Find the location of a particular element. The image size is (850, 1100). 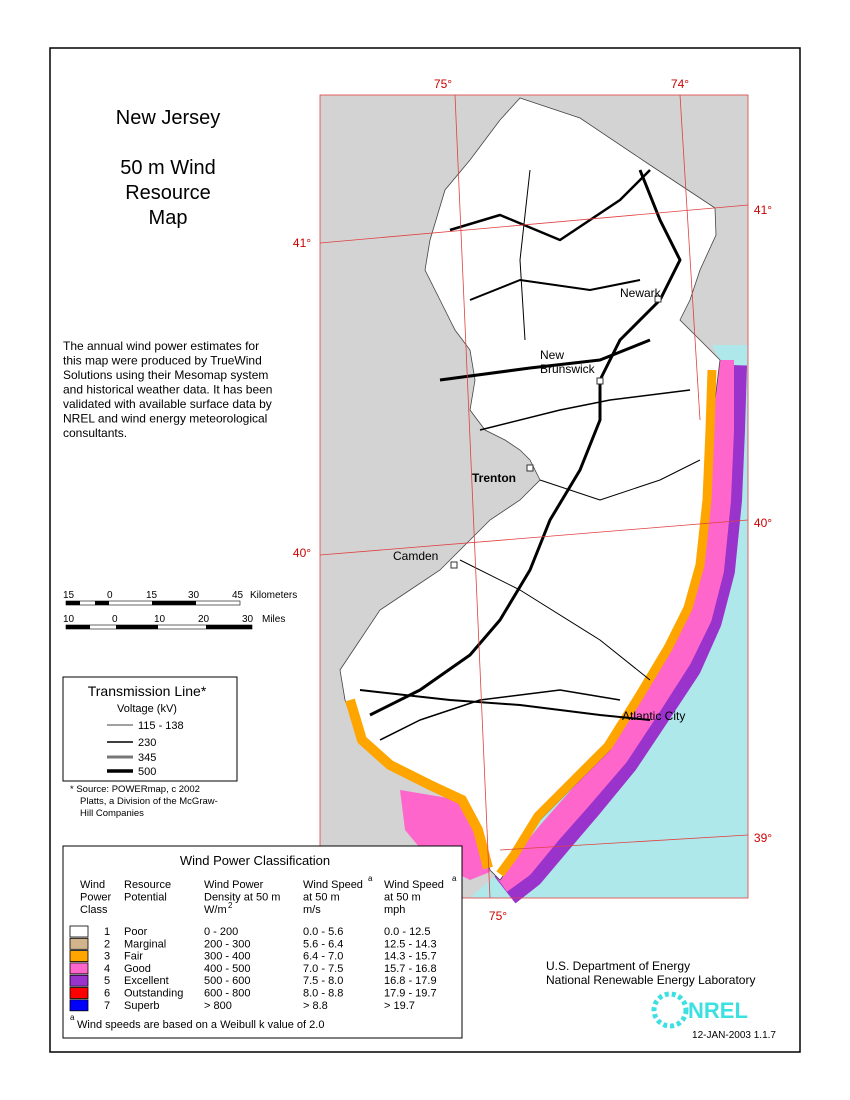

table-cell: 6.4 - 7.0 is located at coordinates (323, 957).